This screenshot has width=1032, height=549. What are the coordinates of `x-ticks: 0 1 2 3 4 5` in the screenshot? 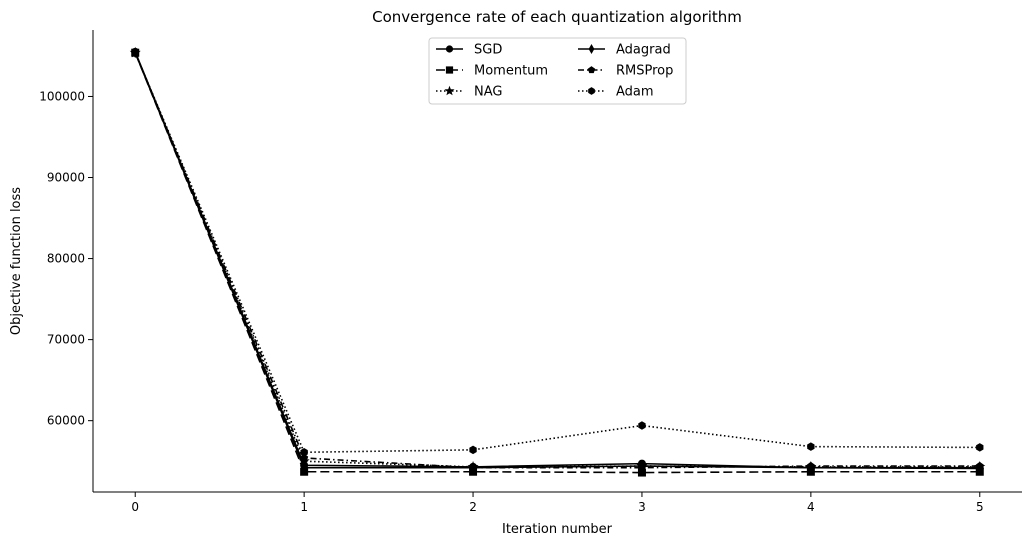 It's located at (557, 503).